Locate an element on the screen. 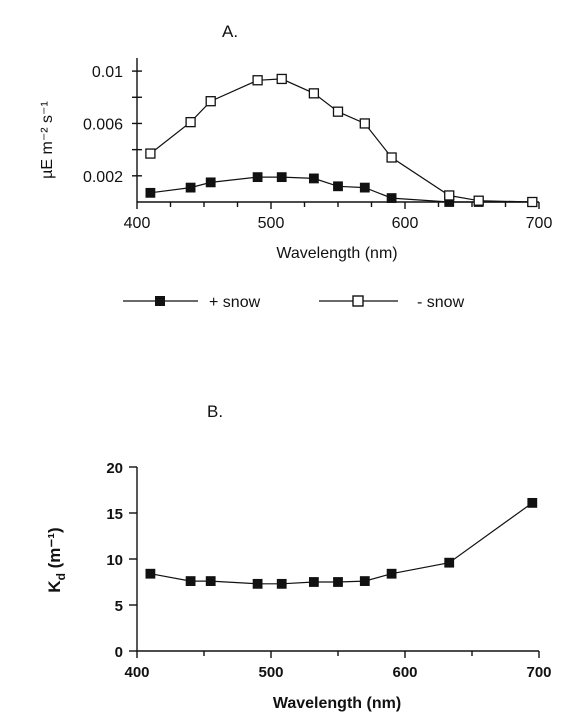 This screenshot has width=574, height=728. legend-marker-filled-square is located at coordinates (160, 301).